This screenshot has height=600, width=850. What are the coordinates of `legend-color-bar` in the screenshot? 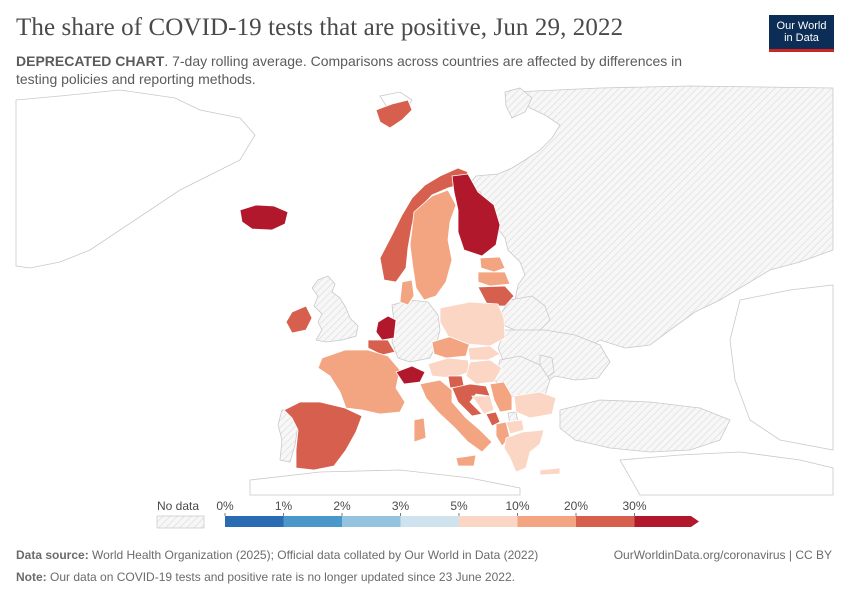 It's located at (462, 521).